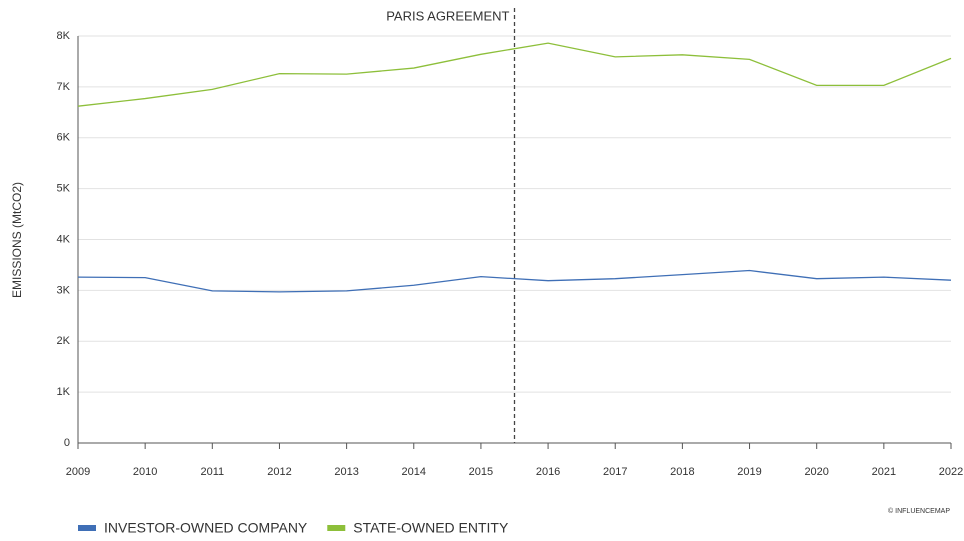 The height and width of the screenshot is (541, 964). I want to click on y-tick-label: 0, so click(67, 443).